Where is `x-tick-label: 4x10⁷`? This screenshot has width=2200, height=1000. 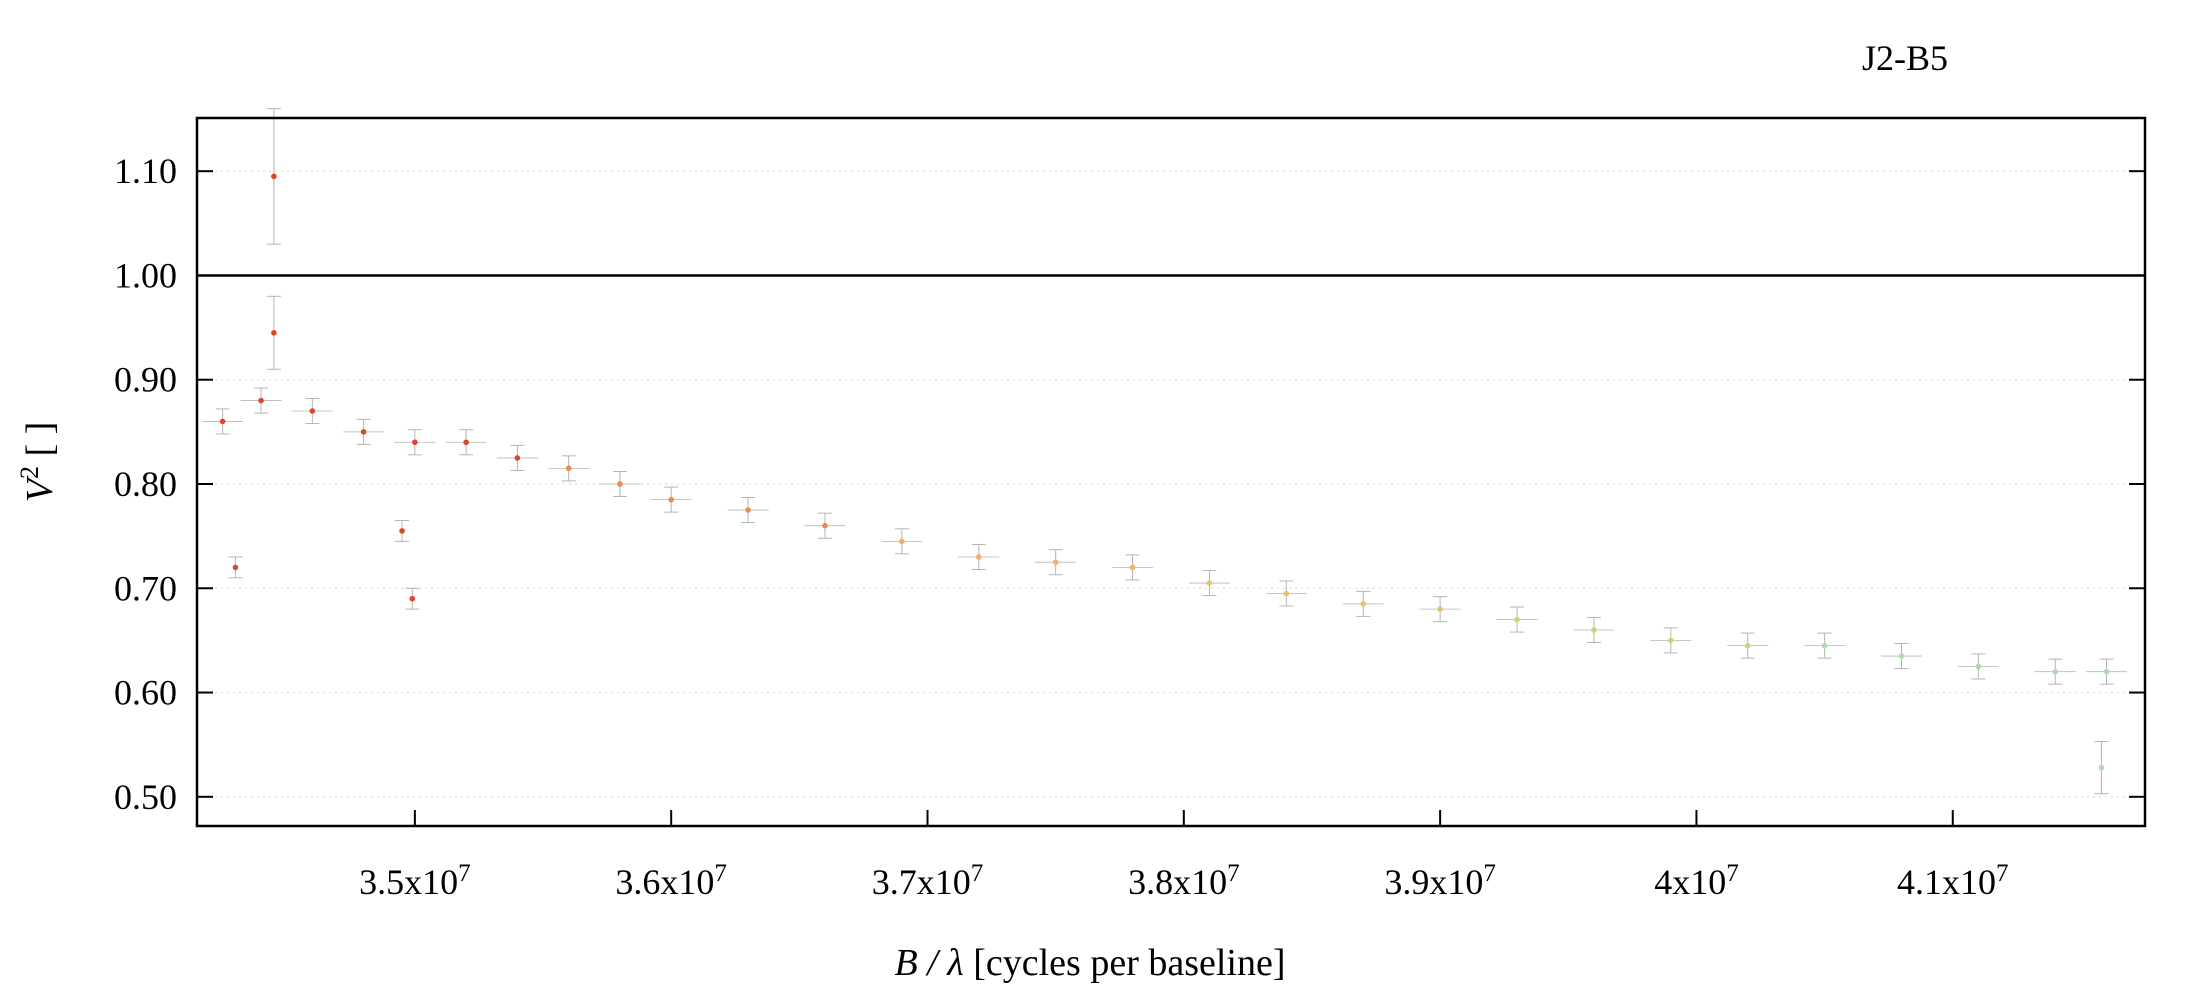
x-tick-label: 4x10⁷ is located at coordinates (1696, 881).